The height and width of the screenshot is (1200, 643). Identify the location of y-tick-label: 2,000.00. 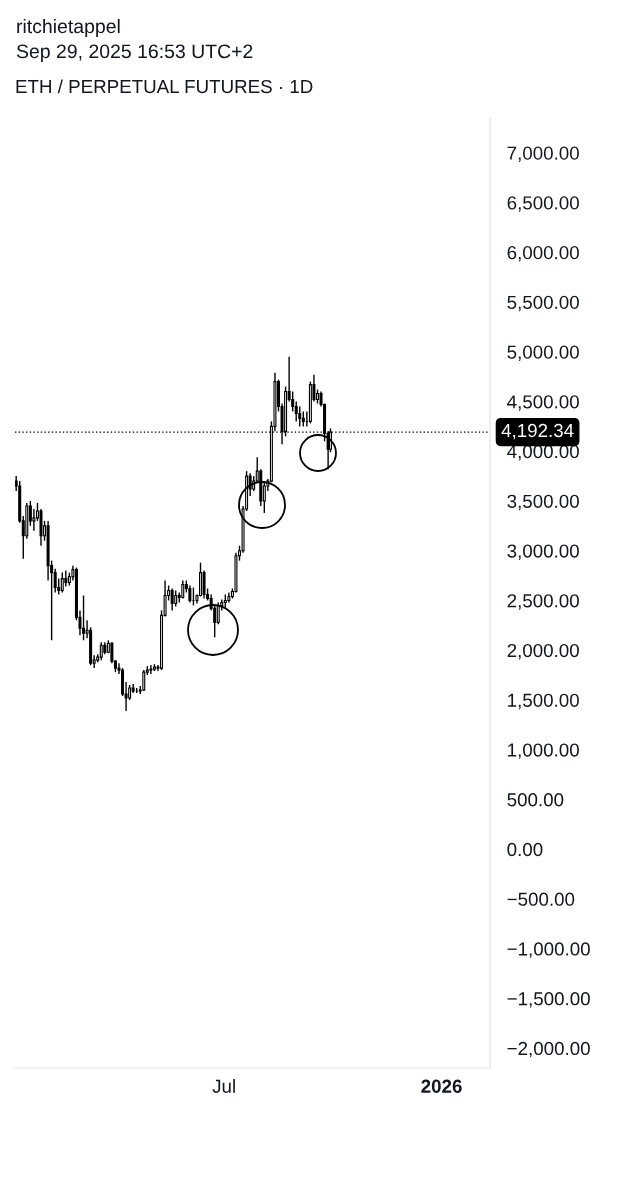
(543, 651).